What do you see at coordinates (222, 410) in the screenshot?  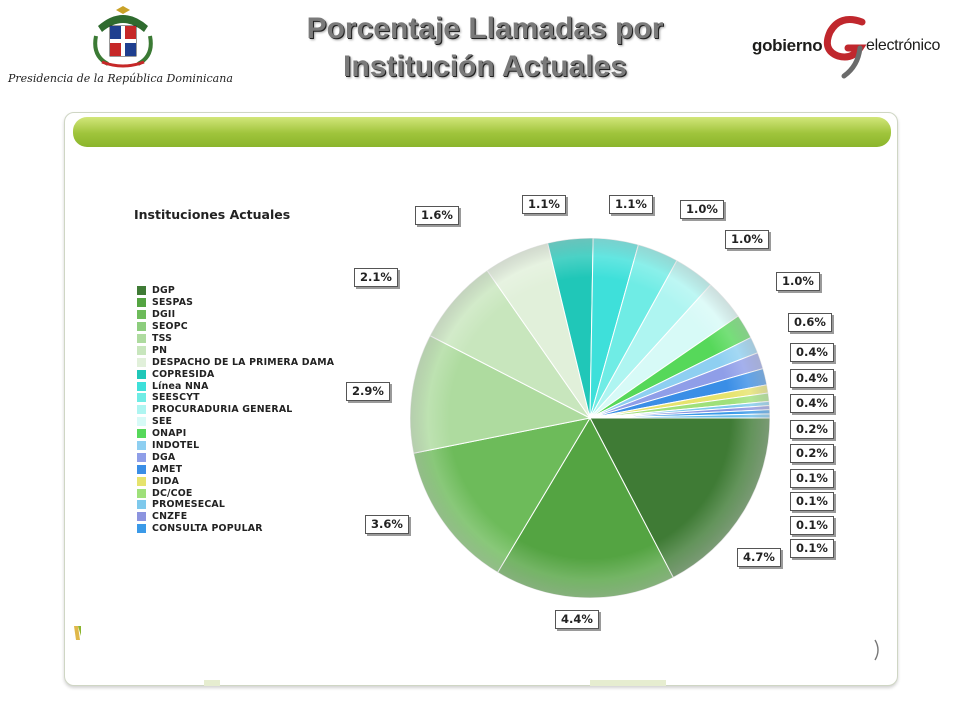 I see `legend-label: PROCURADURIA GENERAL` at bounding box center [222, 410].